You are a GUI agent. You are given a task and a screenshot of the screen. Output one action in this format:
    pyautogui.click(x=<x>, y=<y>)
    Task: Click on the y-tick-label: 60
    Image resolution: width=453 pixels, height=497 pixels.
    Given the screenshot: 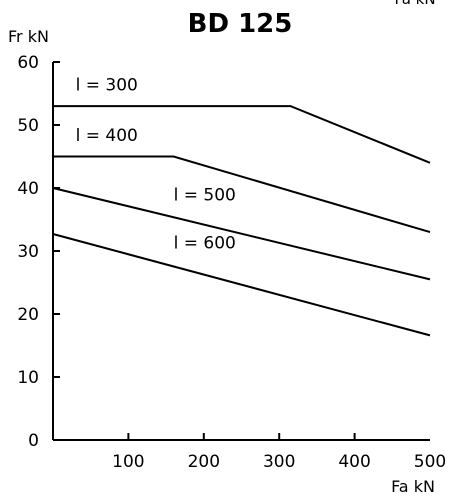 What is the action you would take?
    pyautogui.click(x=28, y=63)
    